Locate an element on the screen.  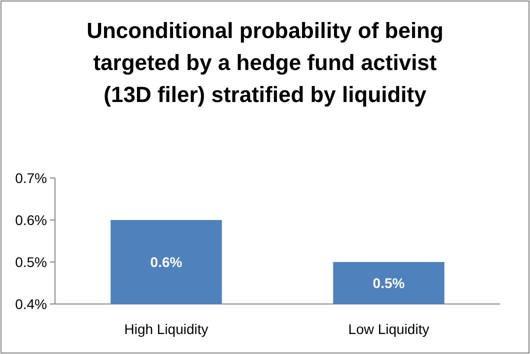
y-tick-label: 0.7% is located at coordinates (31, 178).